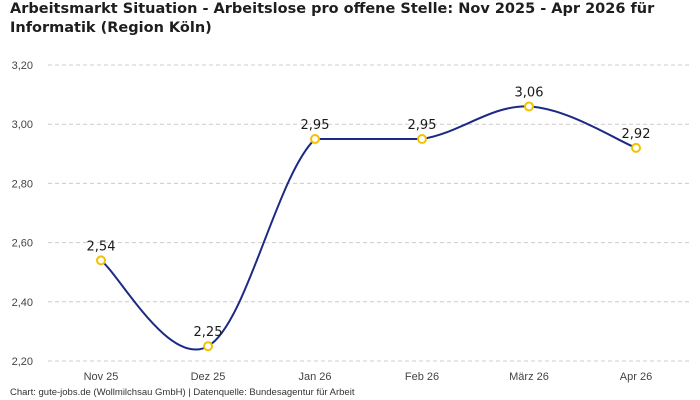  Describe the element at coordinates (22, 244) in the screenshot. I see `y-tick-label: 2,60` at that location.